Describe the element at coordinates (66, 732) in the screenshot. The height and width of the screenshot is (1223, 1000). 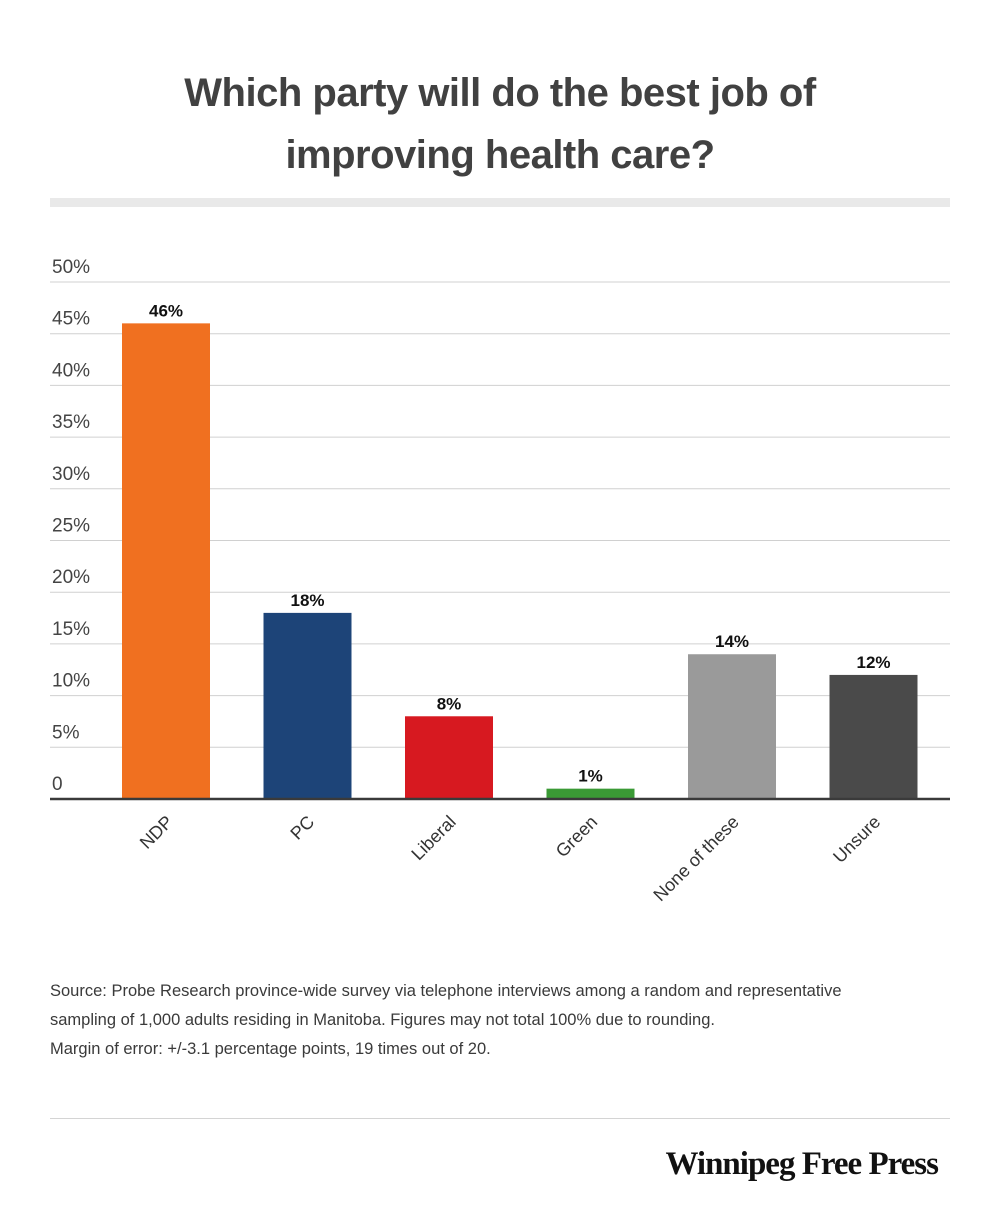
I see `y-tick-label: 5%` at that location.